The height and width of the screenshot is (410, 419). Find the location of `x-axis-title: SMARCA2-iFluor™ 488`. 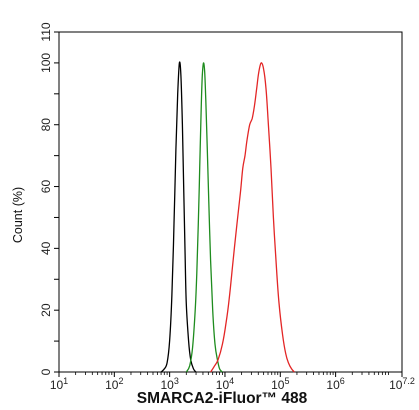

x-axis-title: SMARCA2-iFluor™ 488 is located at coordinates (222, 398).